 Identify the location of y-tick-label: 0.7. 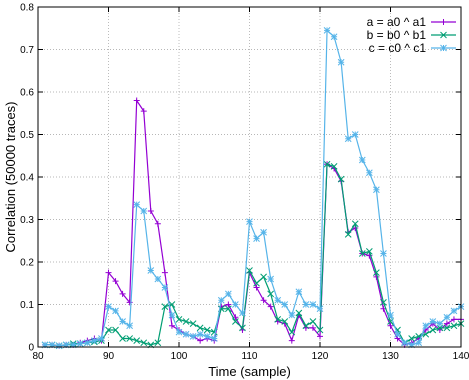
(27, 50).